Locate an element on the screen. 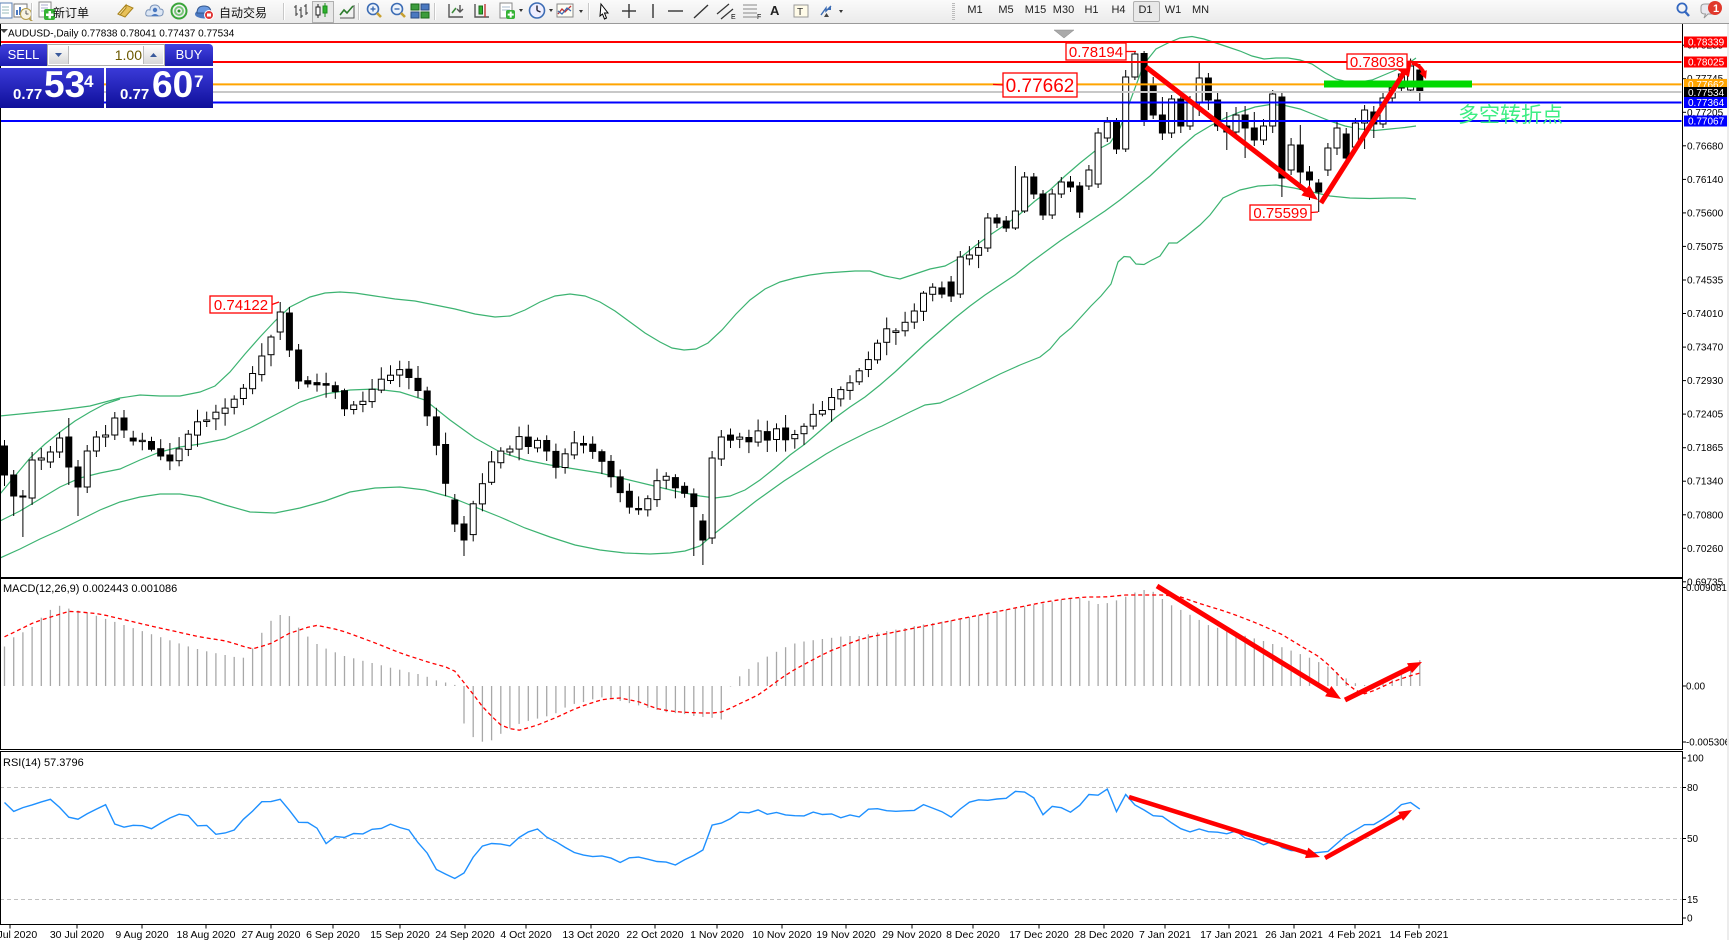 This screenshot has height=940, width=1729. svg-text: 7 Jan 2021 is located at coordinates (1165, 934).